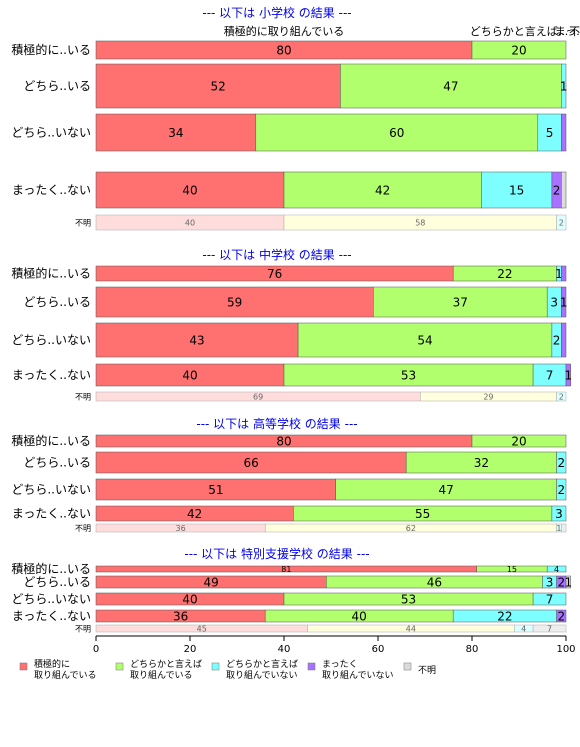 The width and height of the screenshot is (580, 747). I want to click on data-label: 44, so click(411, 628).